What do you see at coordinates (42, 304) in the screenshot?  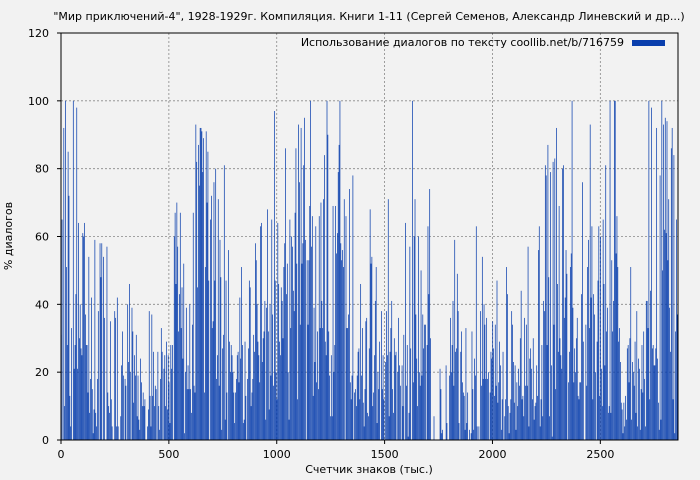 I see `y-tick-label: 40` at bounding box center [42, 304].